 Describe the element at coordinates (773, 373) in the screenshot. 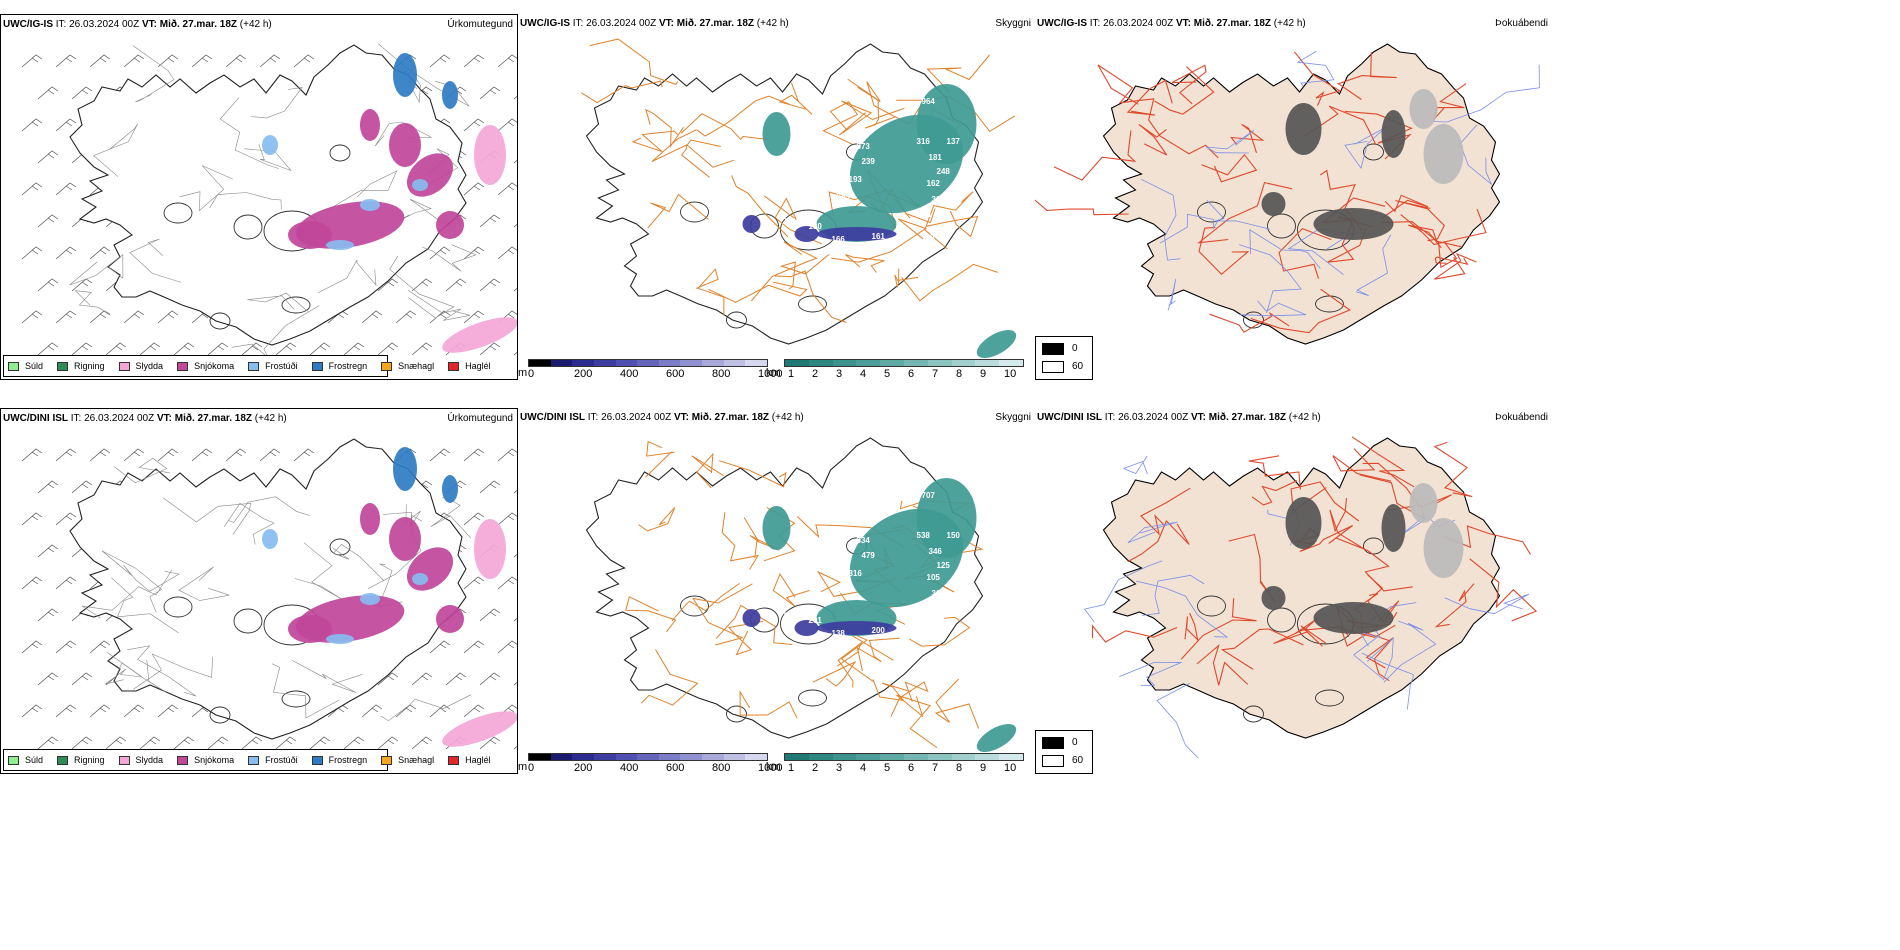

I see `visibility-unit: km` at that location.